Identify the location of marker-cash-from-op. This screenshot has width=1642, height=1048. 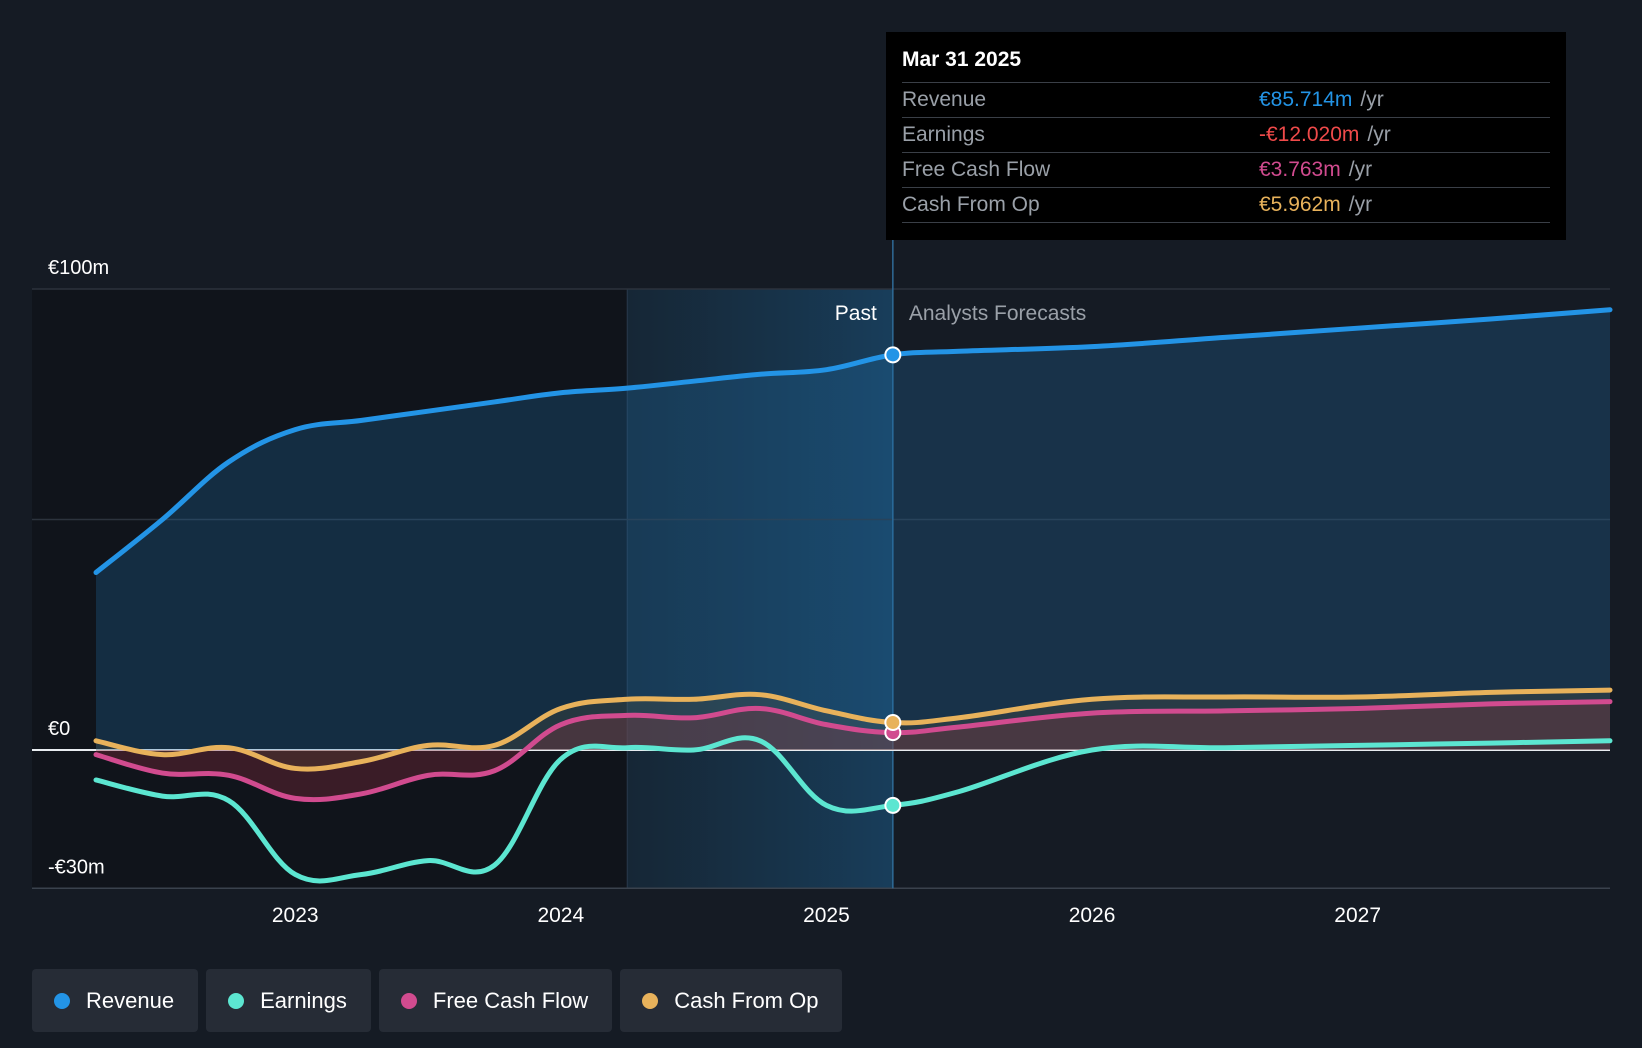
(893, 723).